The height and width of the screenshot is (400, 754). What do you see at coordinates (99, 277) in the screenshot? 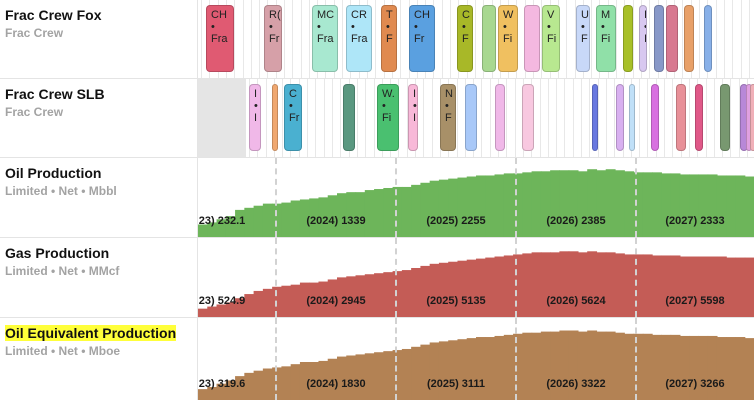
I see `row-label: Gas Production Limited • Net • MMcf` at bounding box center [99, 277].